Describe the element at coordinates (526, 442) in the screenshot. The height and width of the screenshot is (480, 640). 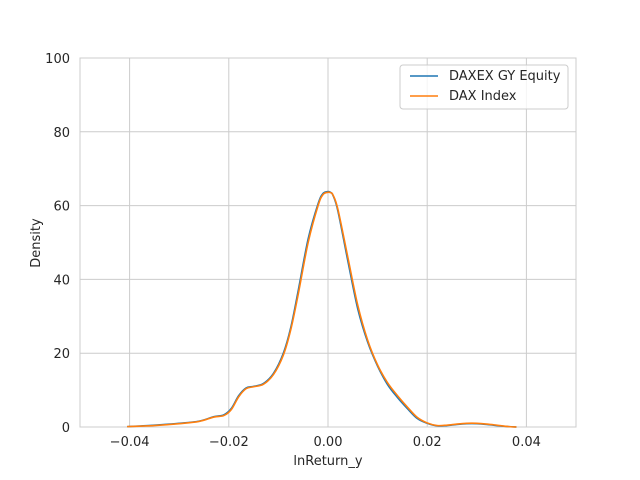
I see `x-tick-label: 0.04` at that location.